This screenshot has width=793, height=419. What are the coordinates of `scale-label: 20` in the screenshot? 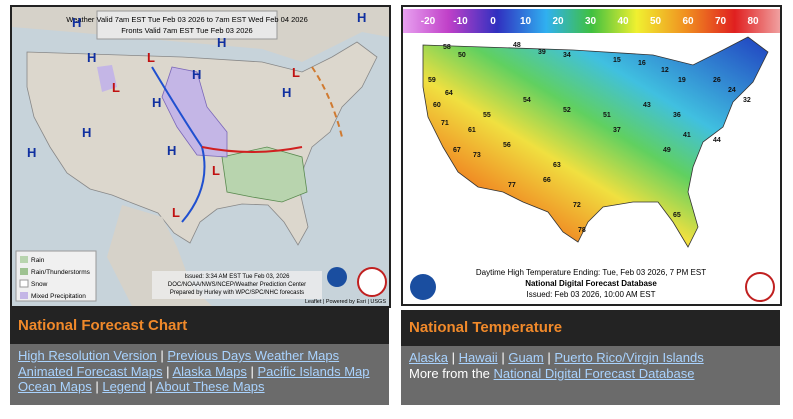 It's located at (558, 21).